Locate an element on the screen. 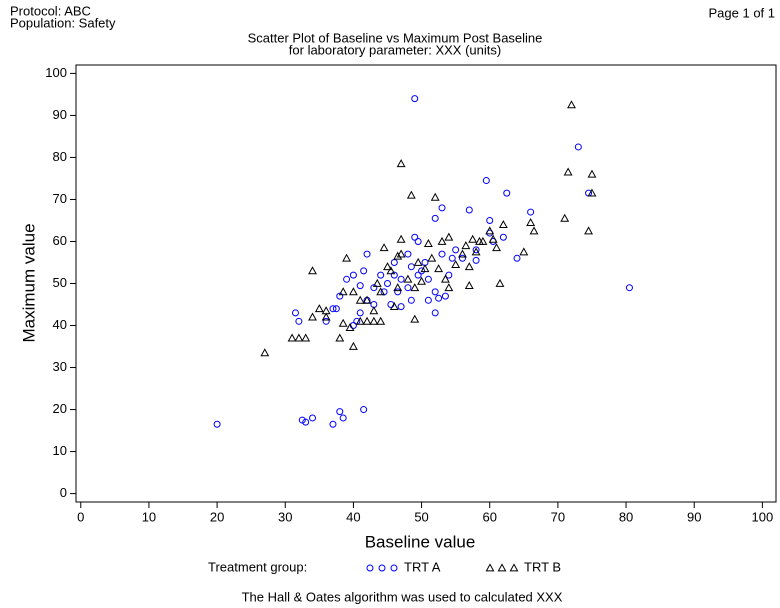  x-tick-label: 40 is located at coordinates (353, 516).